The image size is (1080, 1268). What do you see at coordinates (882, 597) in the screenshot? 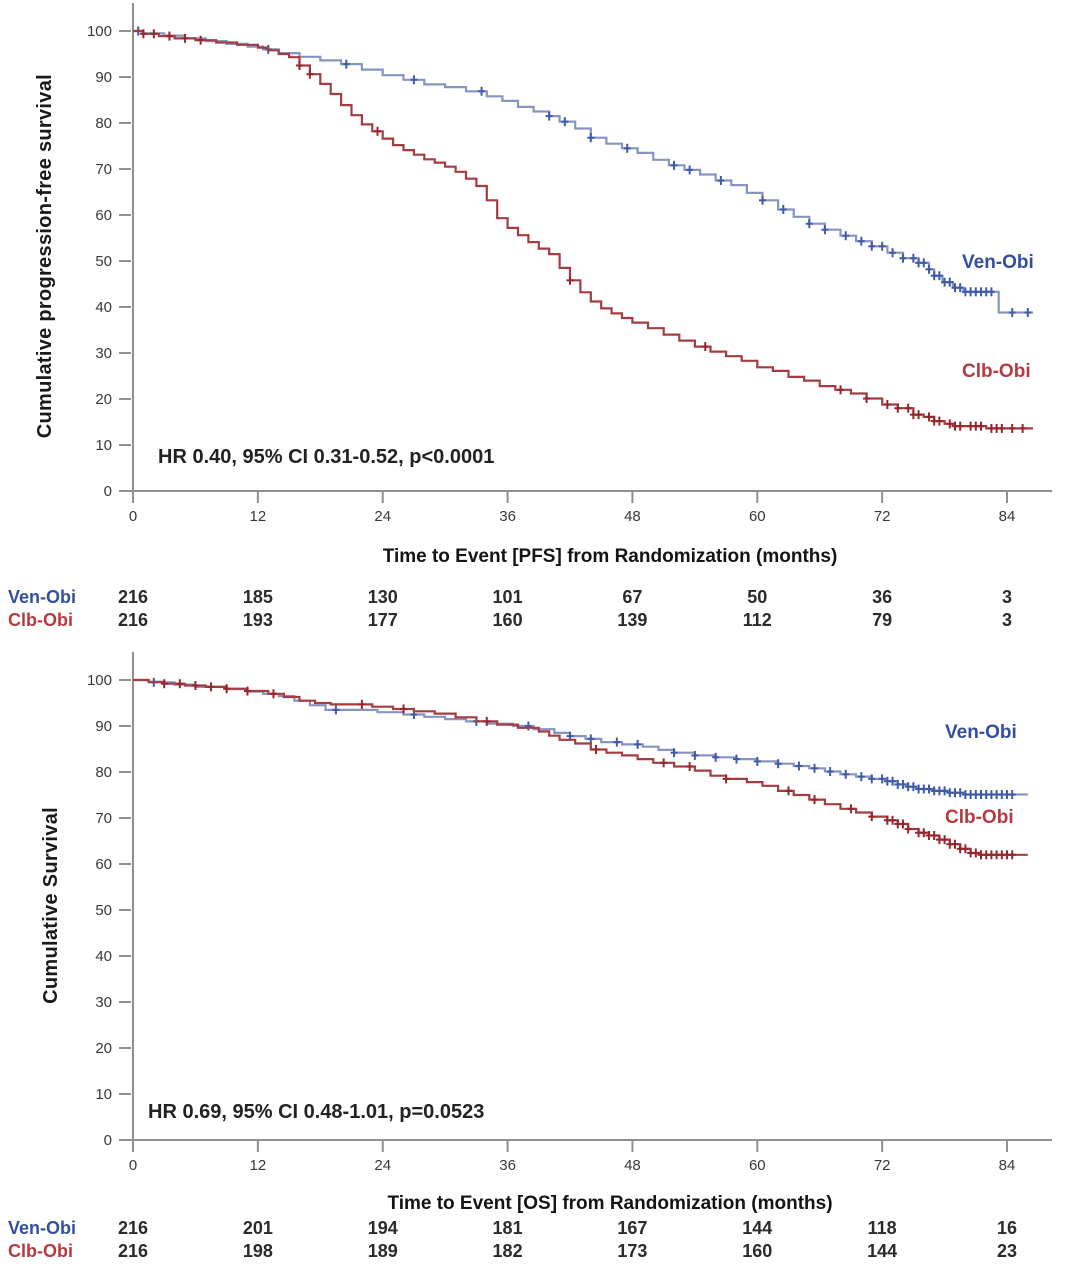
I see `risk-count: 36` at bounding box center [882, 597].